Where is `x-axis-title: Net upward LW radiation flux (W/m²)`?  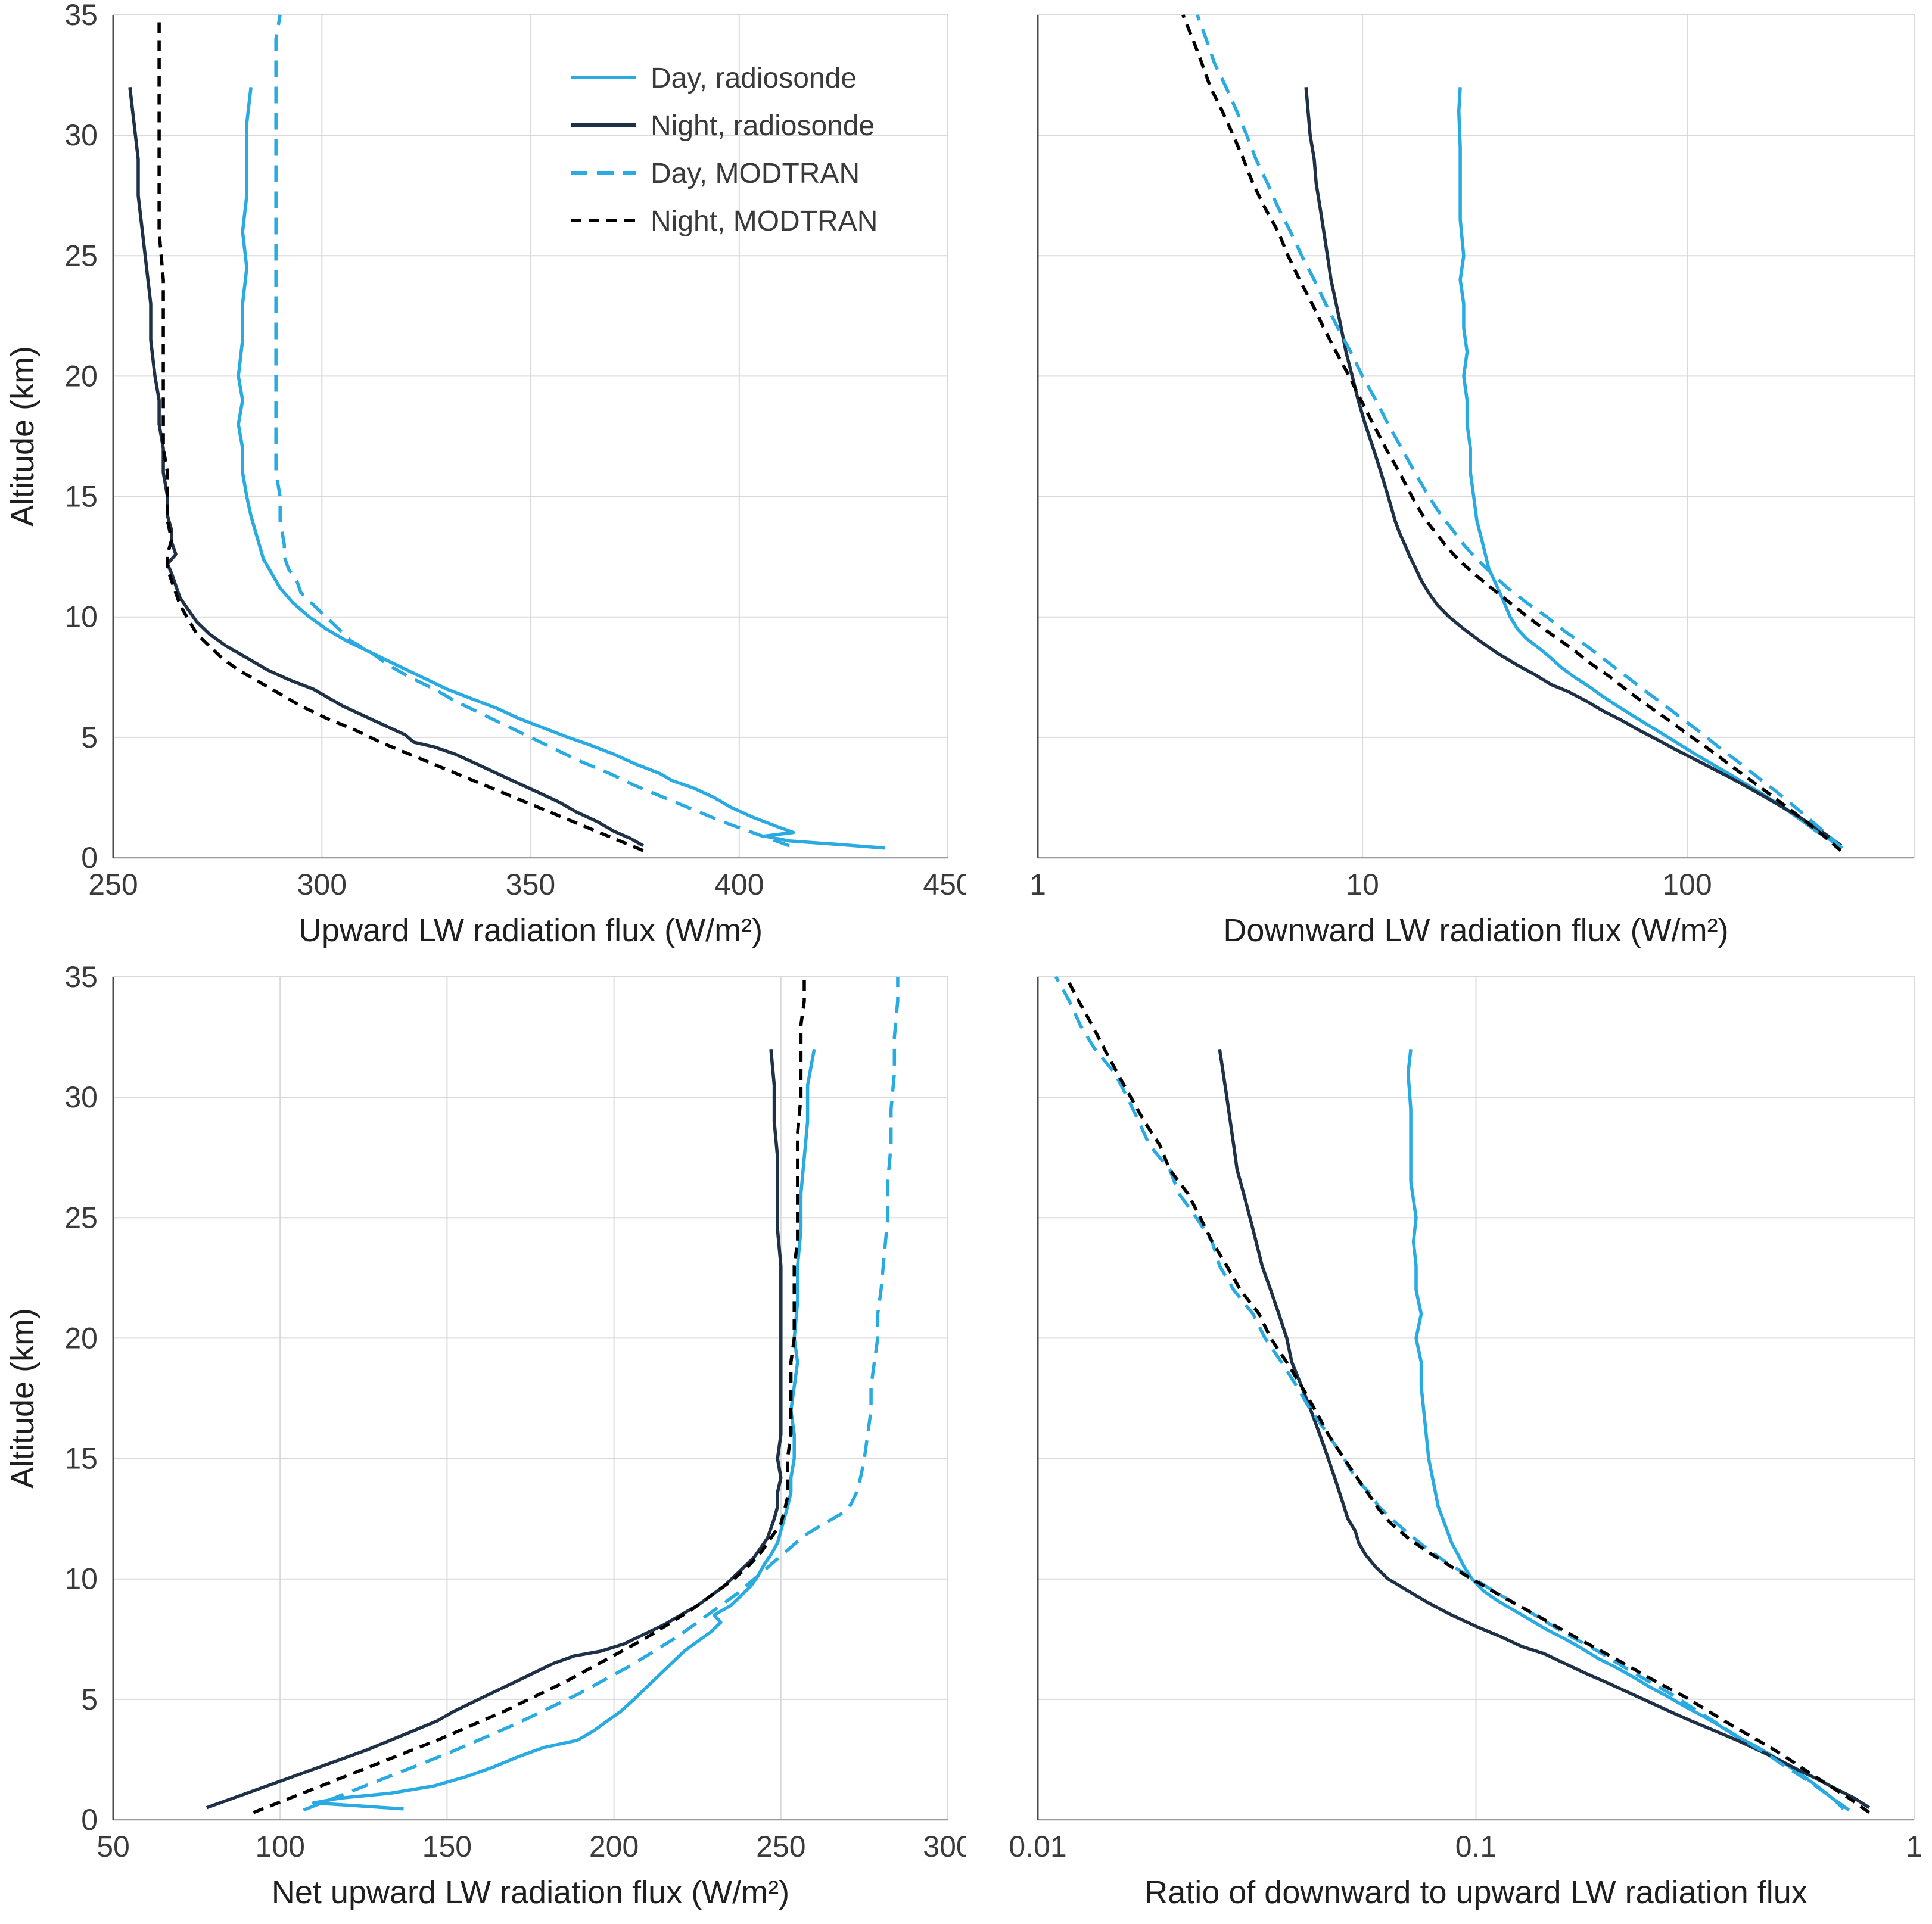
x-axis-title: Net upward LW radiation flux (W/m²) is located at coordinates (530, 1892).